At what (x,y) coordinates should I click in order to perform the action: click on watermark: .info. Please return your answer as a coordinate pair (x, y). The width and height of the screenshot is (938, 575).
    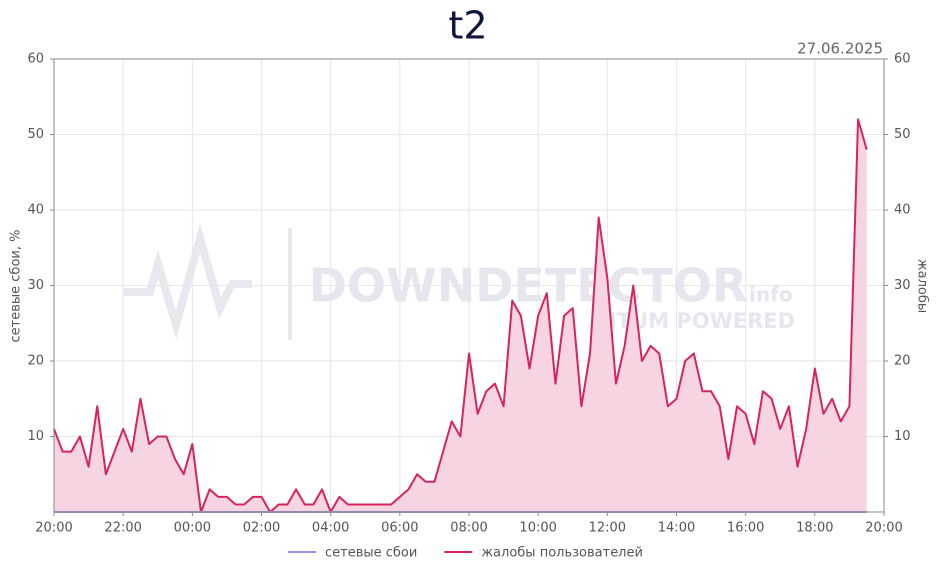
    Looking at the image, I should click on (766, 295).